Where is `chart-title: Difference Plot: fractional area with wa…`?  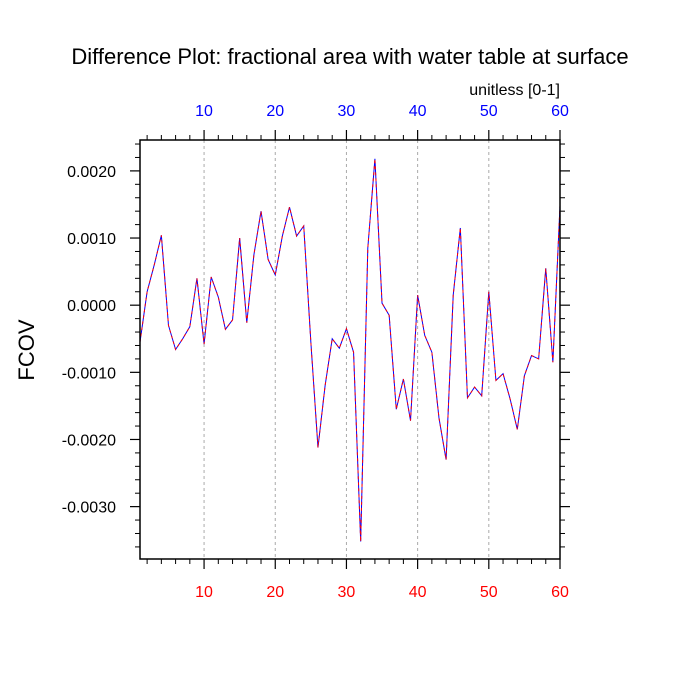 chart-title: Difference Plot: fractional area with wa… is located at coordinates (349, 56).